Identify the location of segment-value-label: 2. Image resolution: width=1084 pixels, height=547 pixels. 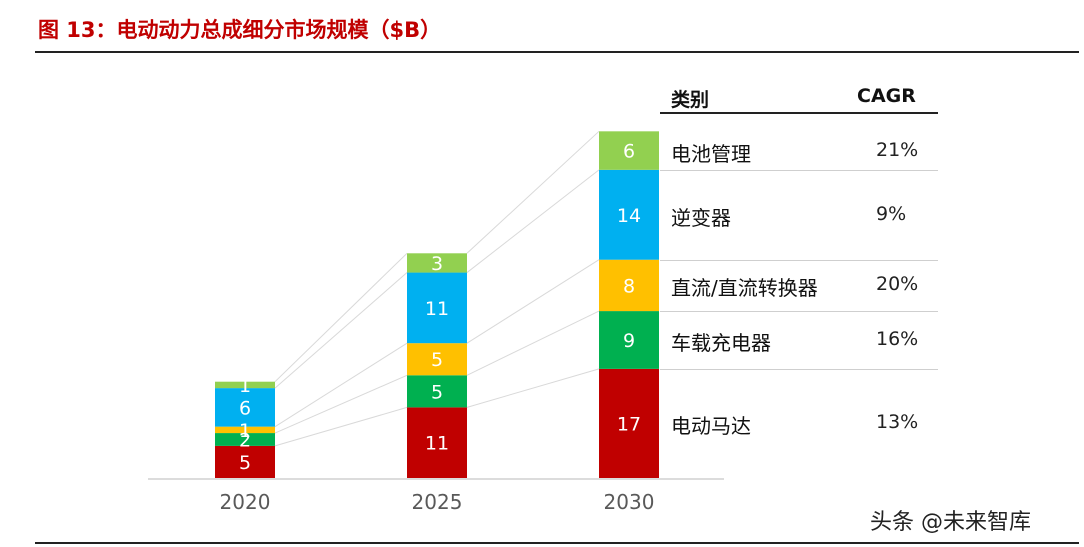
(245, 440).